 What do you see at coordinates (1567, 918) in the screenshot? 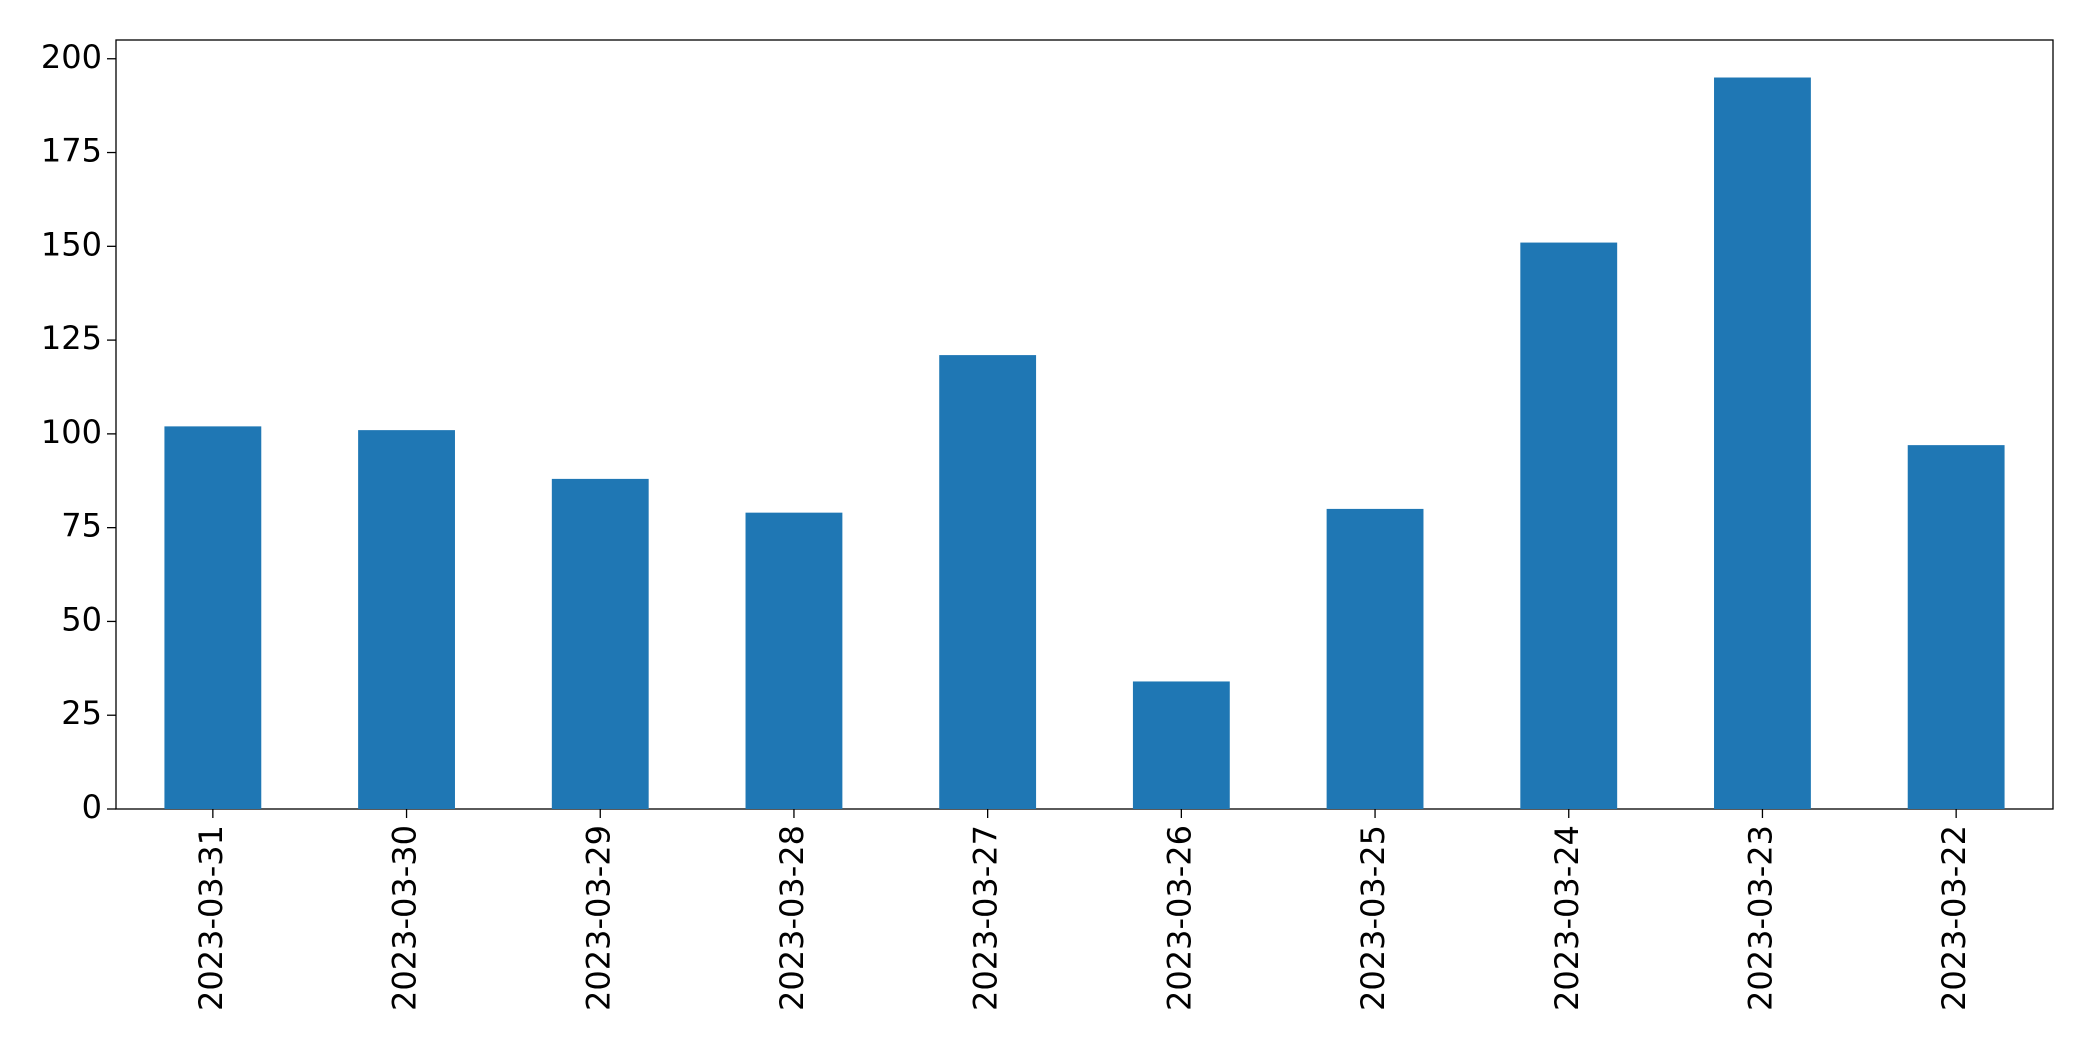
I see `x-tick-label: 2023-03-24` at bounding box center [1567, 918].